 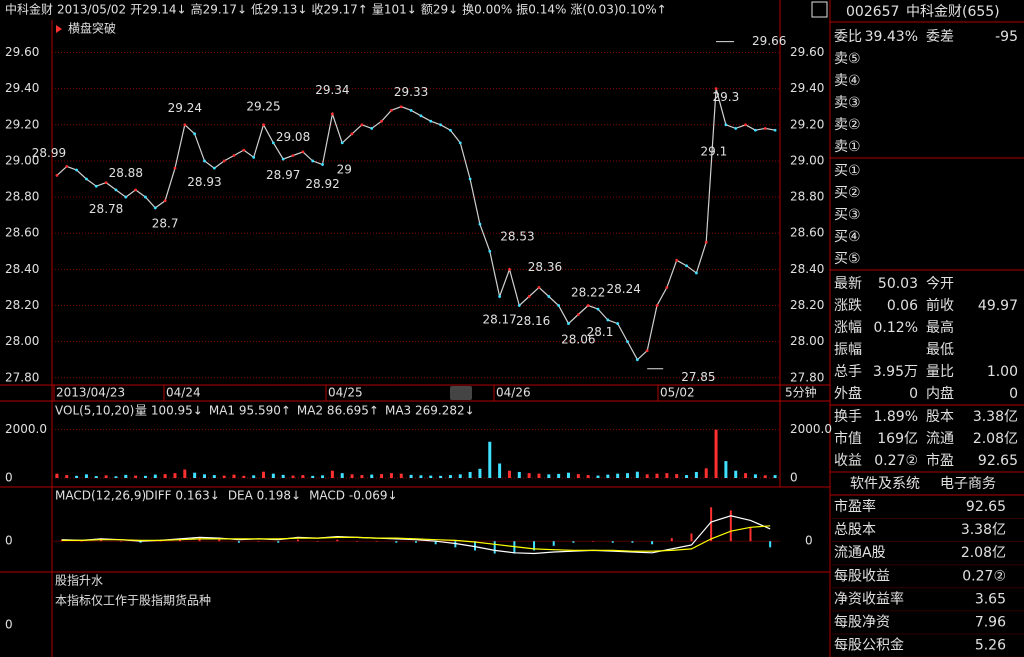 I want to click on price-annotation: 28.06, so click(x=578, y=339).